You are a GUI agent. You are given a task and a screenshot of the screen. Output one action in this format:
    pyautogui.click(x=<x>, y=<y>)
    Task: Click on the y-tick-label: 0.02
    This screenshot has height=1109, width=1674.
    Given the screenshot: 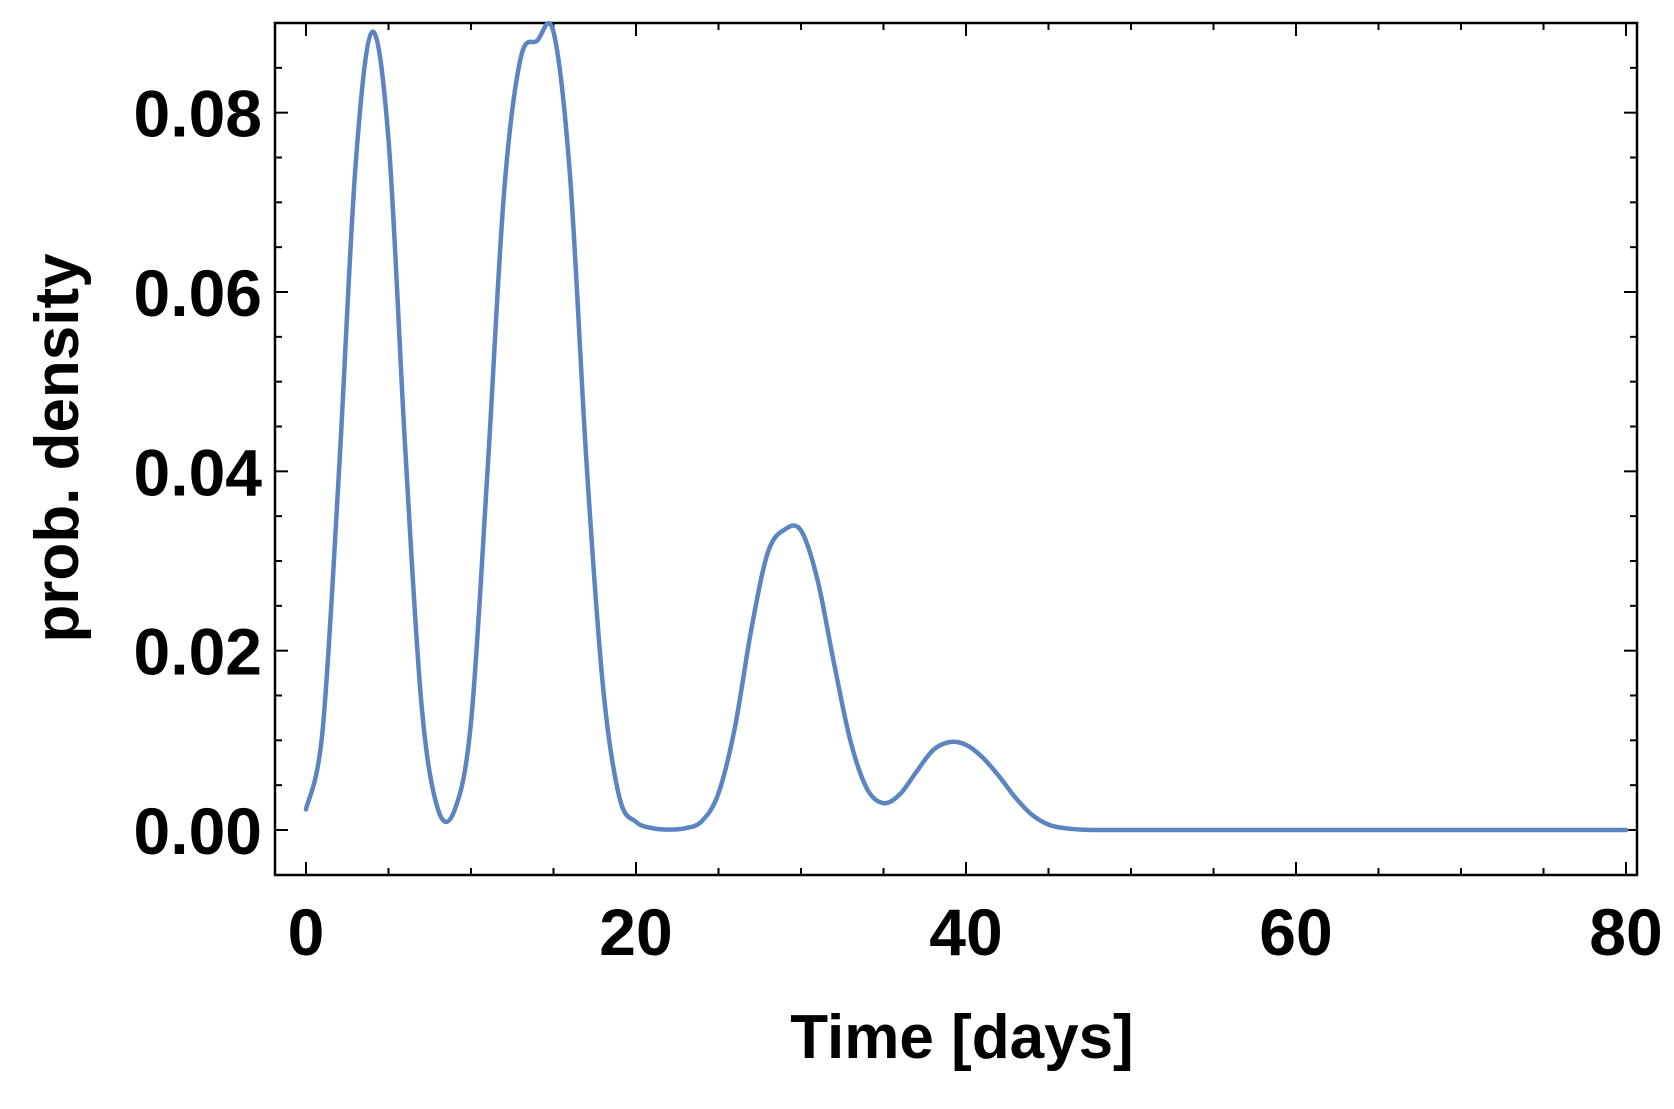 What is the action you would take?
    pyautogui.click(x=198, y=652)
    